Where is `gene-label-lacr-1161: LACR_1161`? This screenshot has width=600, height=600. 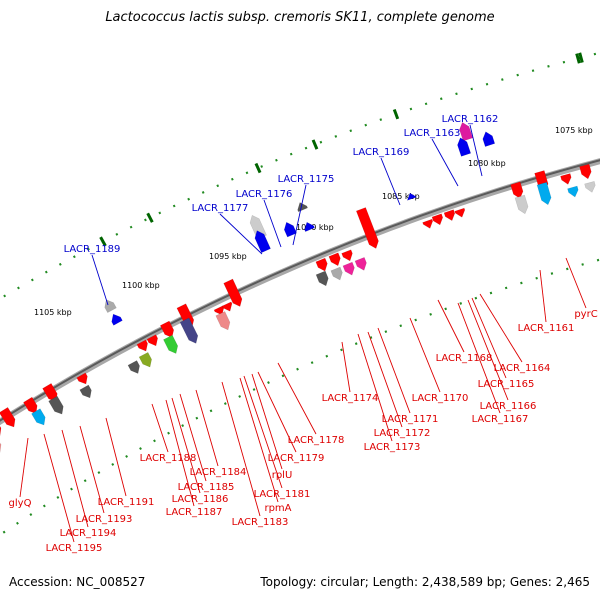
gene-label-lacr-1161: LACR_1161 is located at coordinates (546, 328).